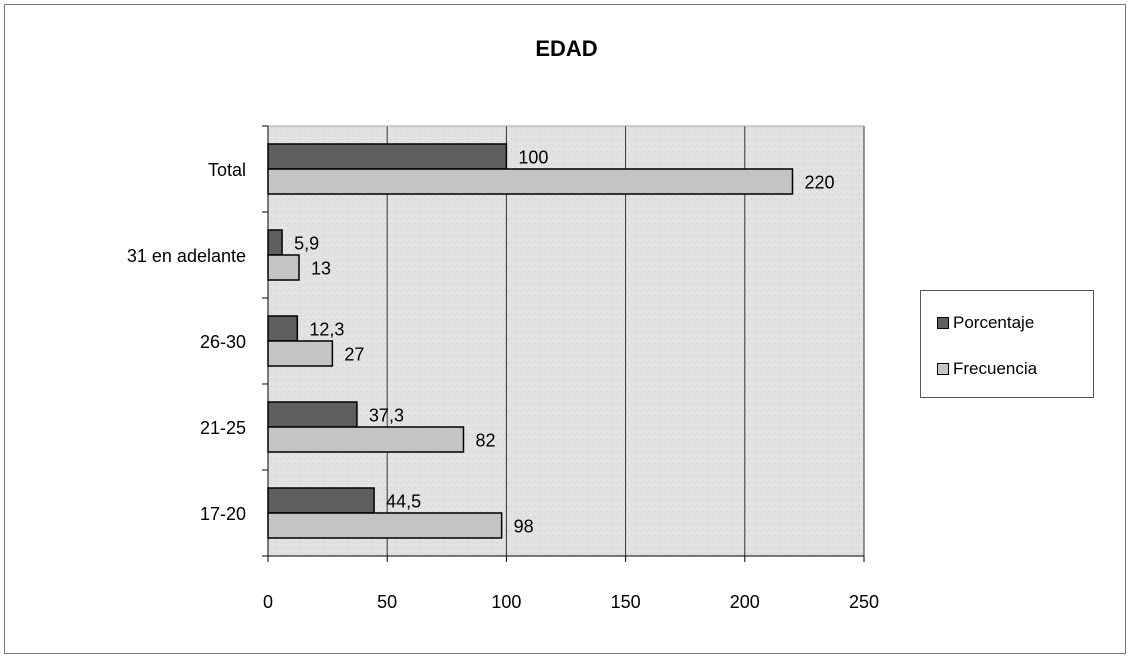  I want to click on data-label: 37,3, so click(386, 416).